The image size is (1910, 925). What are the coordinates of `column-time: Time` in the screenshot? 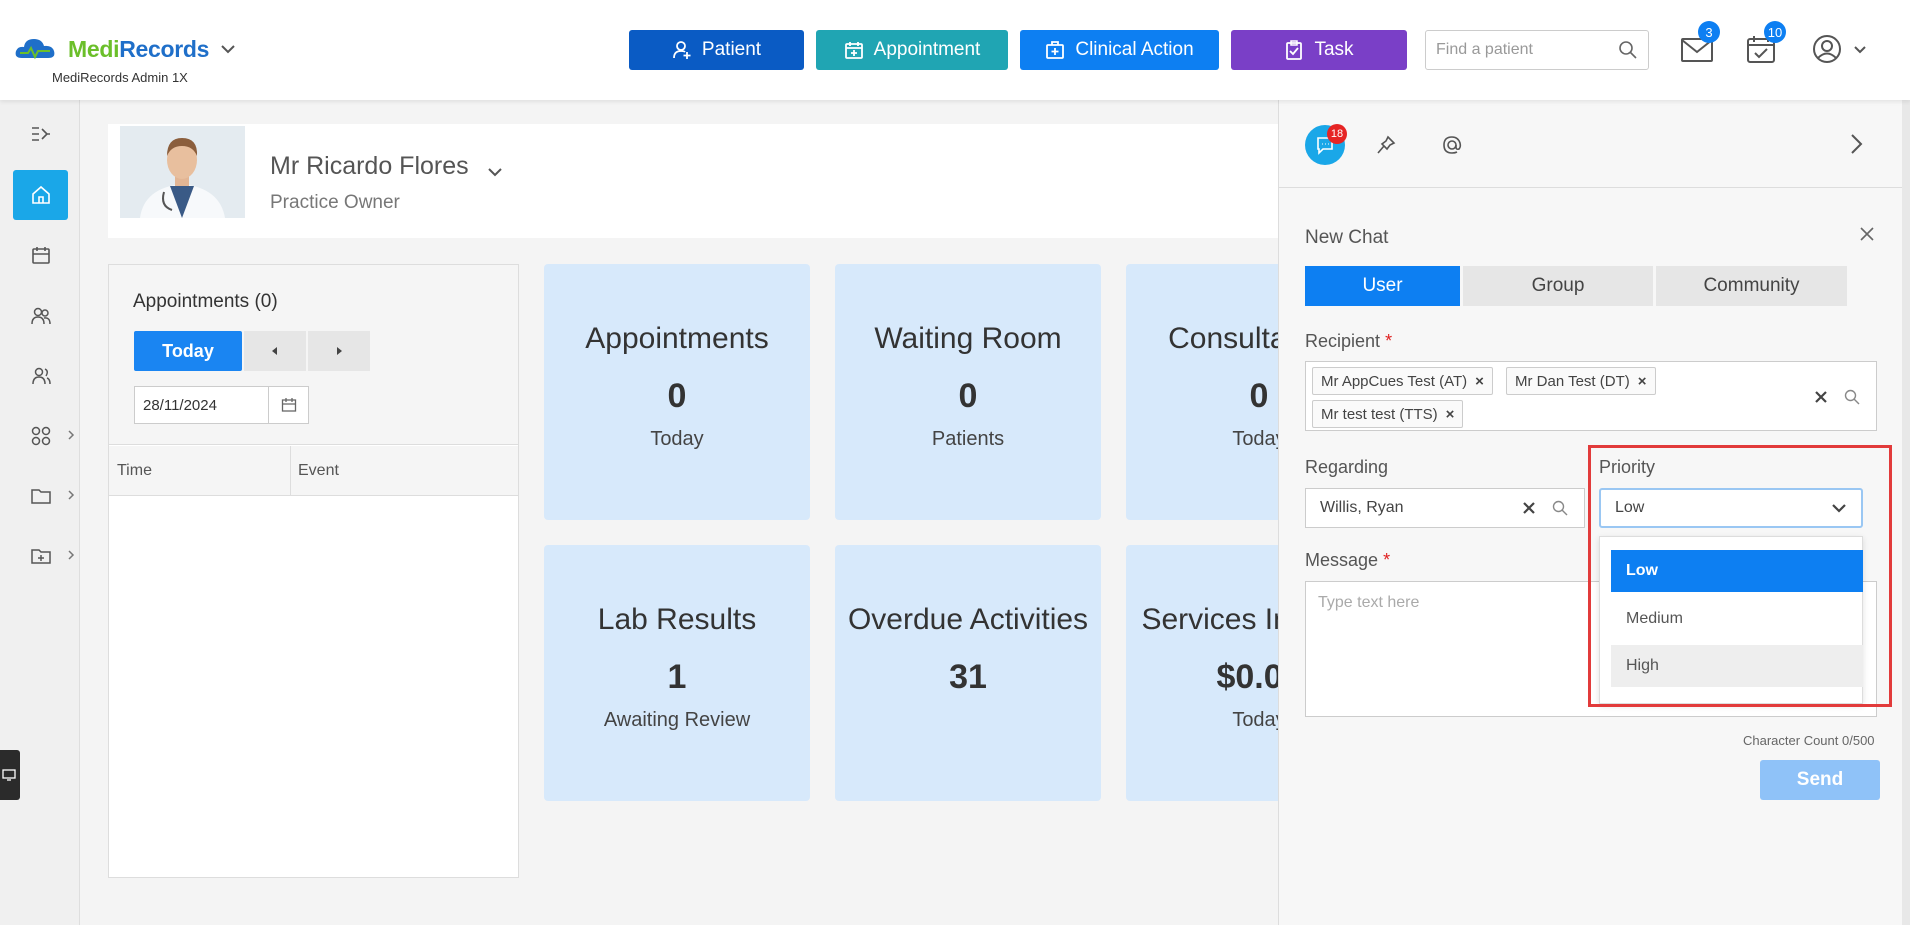 It's located at (134, 470).